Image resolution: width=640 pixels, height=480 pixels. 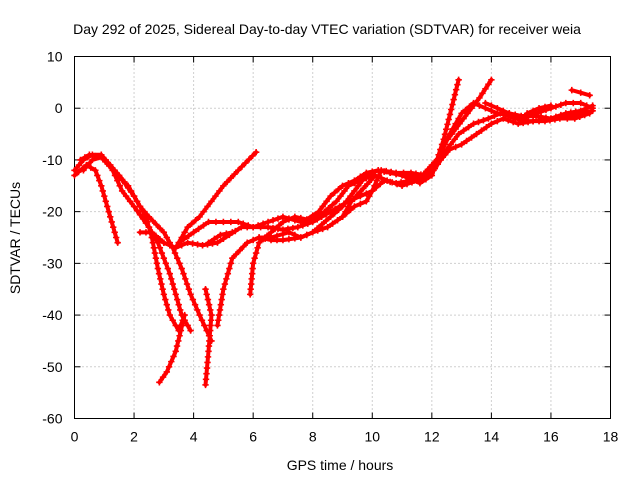 What do you see at coordinates (55, 57) in the screenshot?
I see `y-tick-label: 10` at bounding box center [55, 57].